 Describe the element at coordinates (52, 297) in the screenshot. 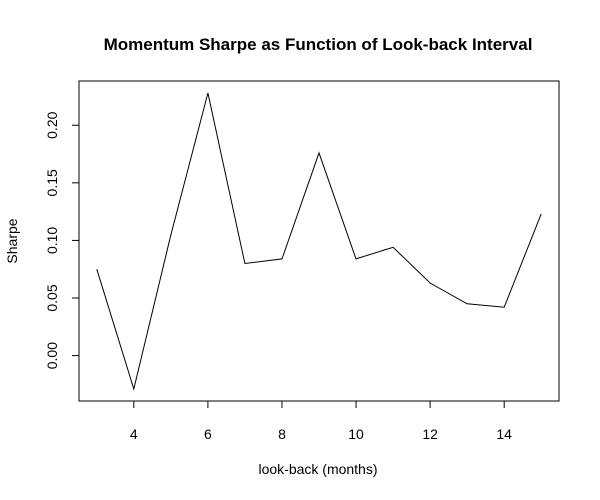

I see `y-tick-label: 0.05` at that location.